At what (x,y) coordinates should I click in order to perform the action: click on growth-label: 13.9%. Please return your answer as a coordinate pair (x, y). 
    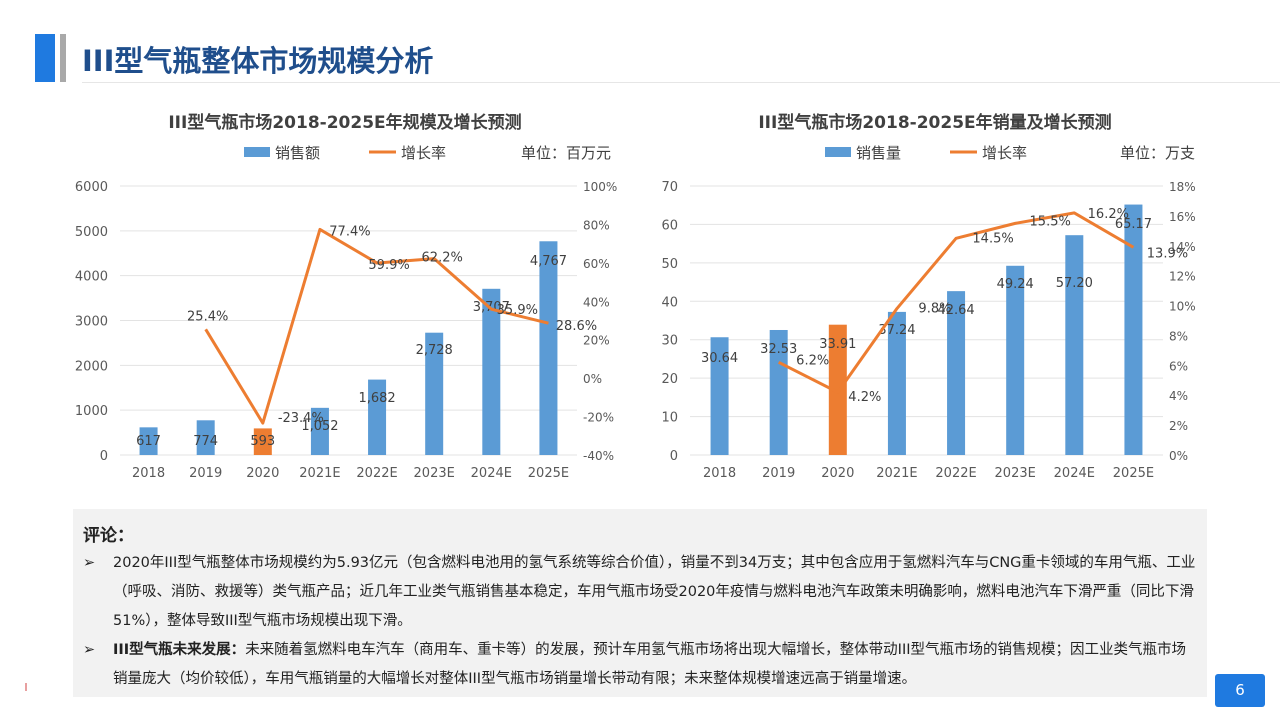
    Looking at the image, I should click on (1167, 253).